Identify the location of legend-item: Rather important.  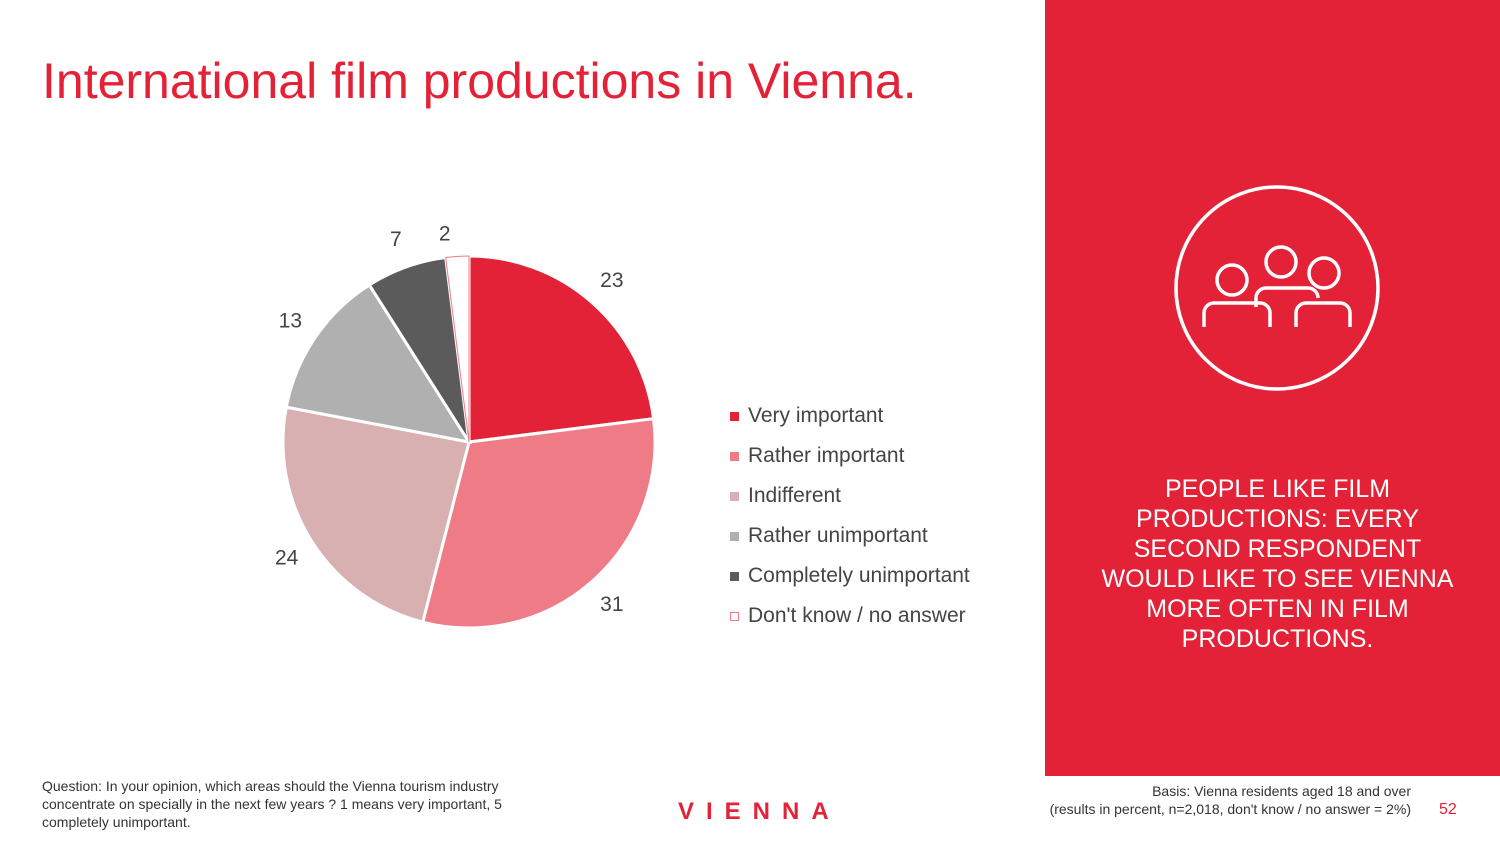
(850, 456).